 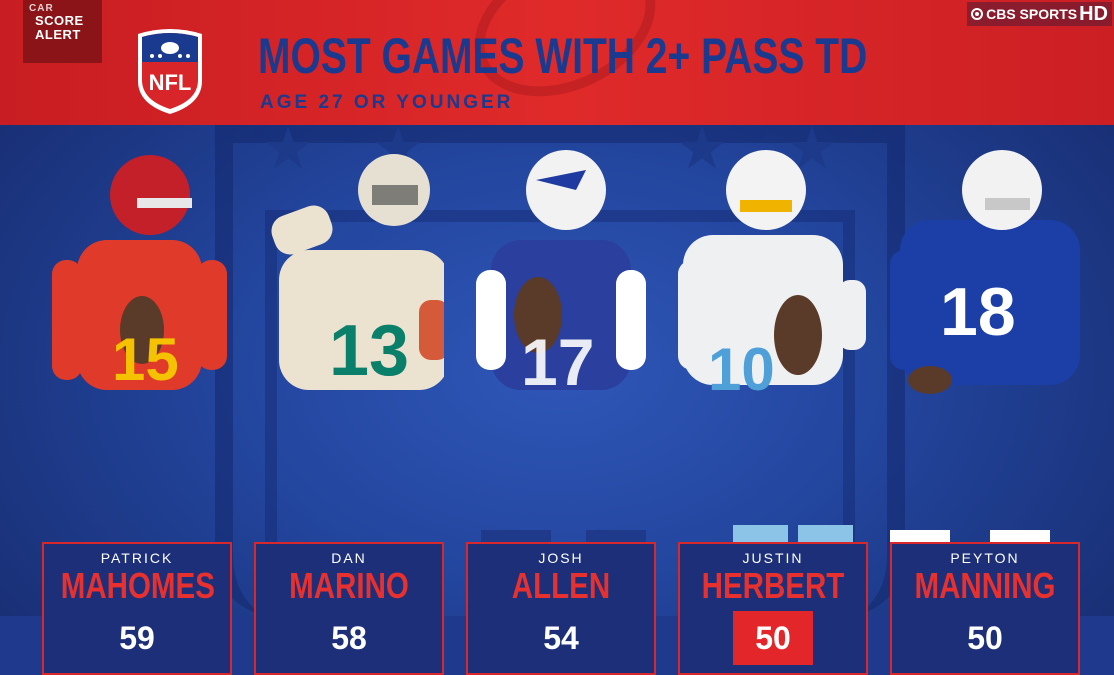 I want to click on score-alert-team: CAR, so click(x=41, y=8).